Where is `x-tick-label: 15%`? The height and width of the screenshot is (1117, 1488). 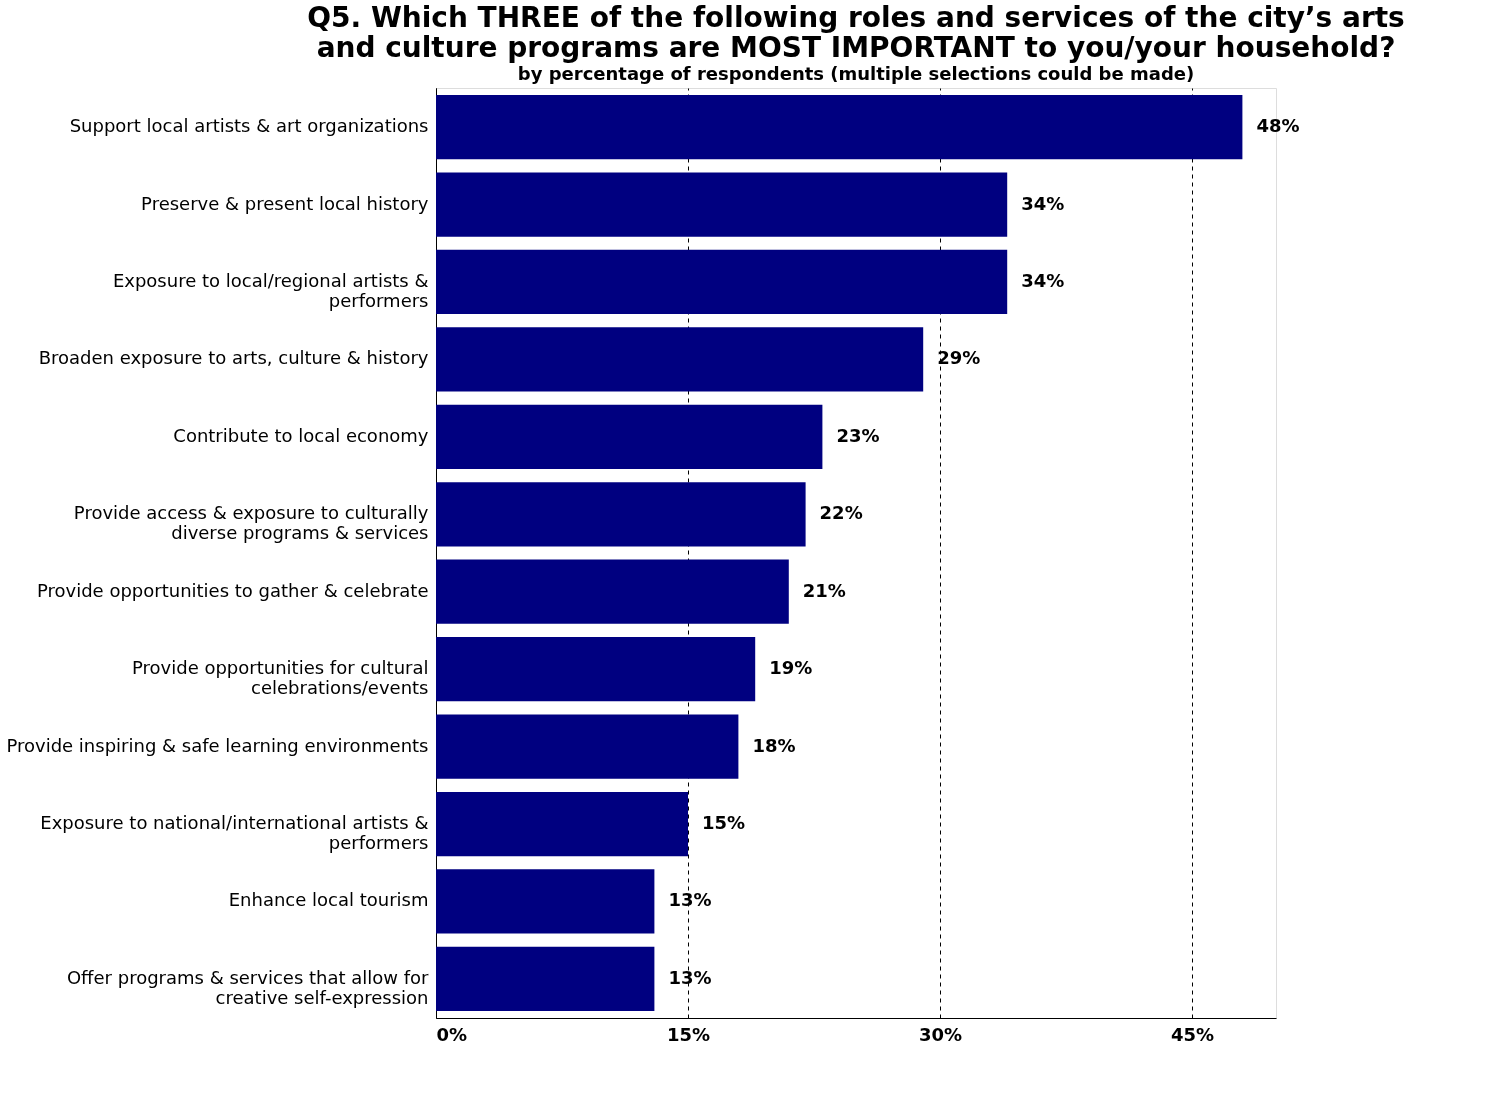 x-tick-label: 15% is located at coordinates (688, 1034).